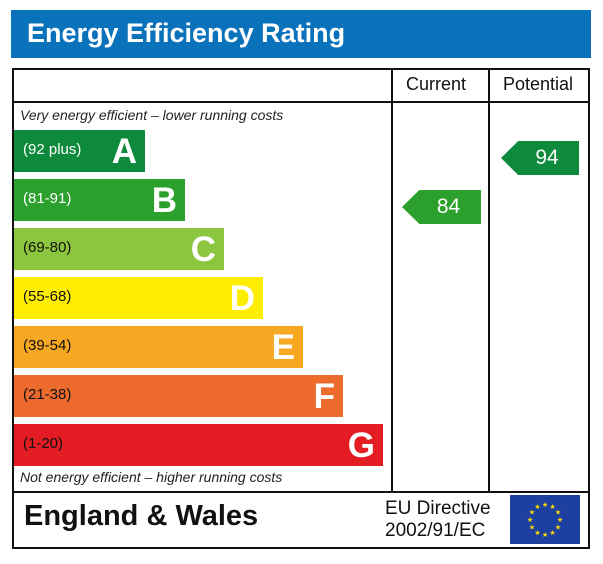  I want to click on potential-rating-value: 94, so click(547, 157).